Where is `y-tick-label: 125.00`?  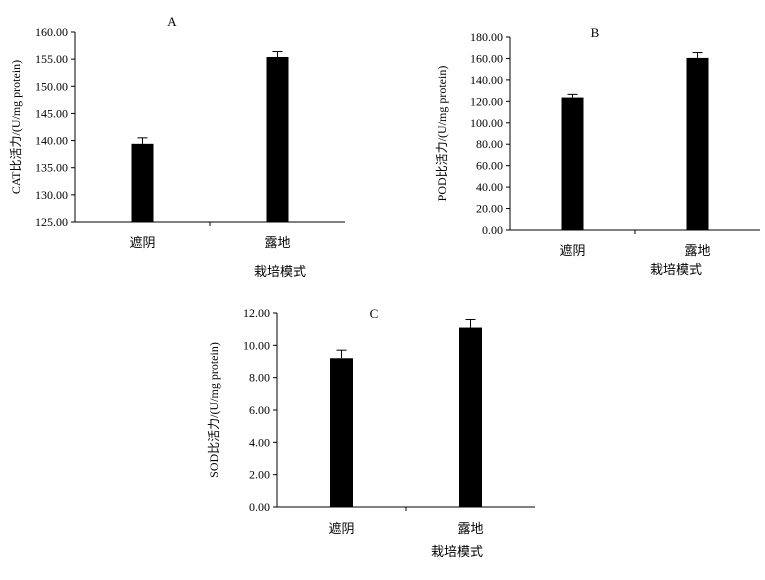
y-tick-label: 125.00 is located at coordinates (51, 222).